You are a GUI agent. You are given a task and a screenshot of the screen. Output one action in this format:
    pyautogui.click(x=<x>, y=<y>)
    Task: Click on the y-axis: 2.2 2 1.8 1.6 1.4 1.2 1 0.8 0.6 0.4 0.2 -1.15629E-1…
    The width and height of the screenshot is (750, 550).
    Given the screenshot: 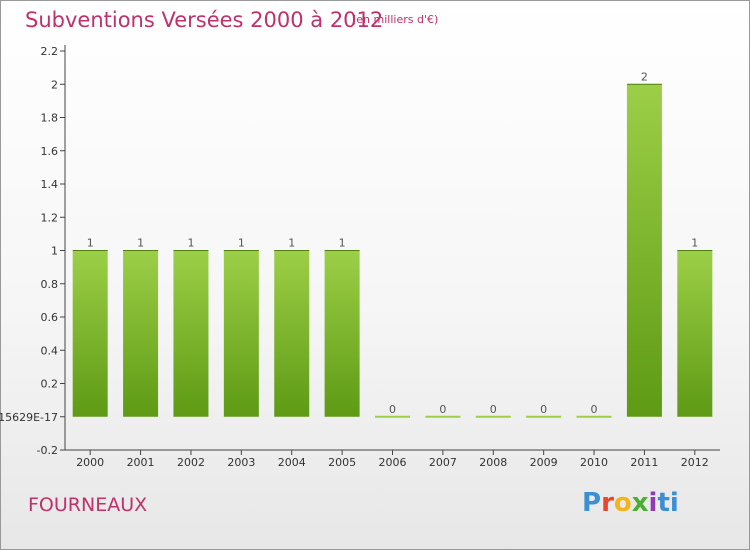 What is the action you would take?
    pyautogui.click(x=33, y=251)
    